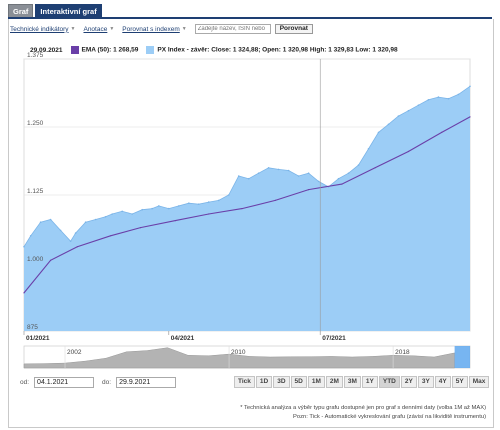  What do you see at coordinates (281, 382) in the screenshot?
I see `range-button-3d: 3D` at bounding box center [281, 382].